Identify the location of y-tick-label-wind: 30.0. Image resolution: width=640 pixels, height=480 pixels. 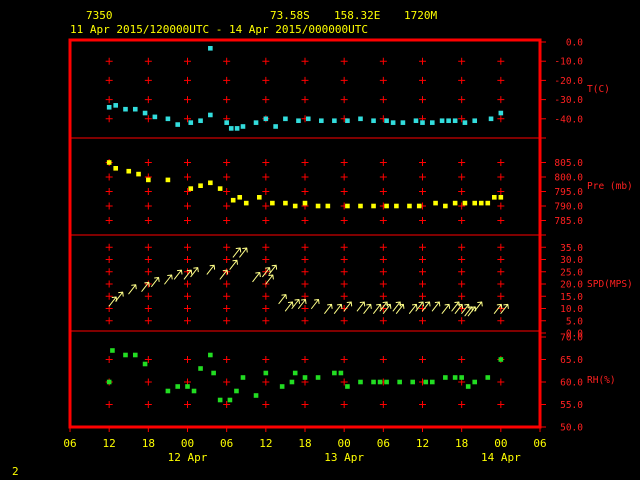
(571, 260).